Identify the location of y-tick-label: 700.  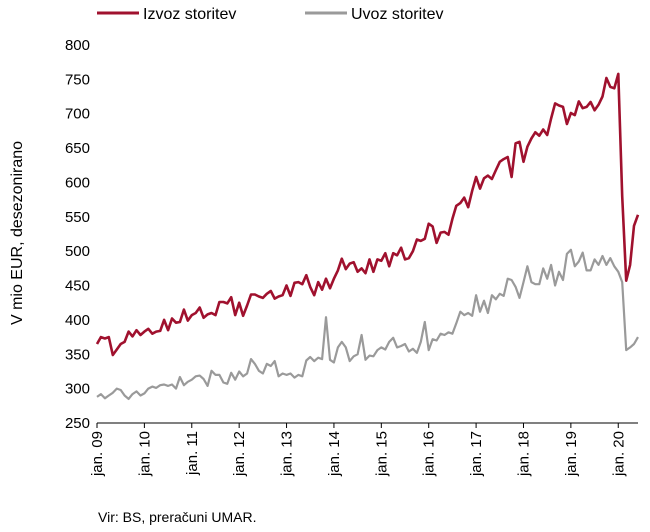
(77, 114).